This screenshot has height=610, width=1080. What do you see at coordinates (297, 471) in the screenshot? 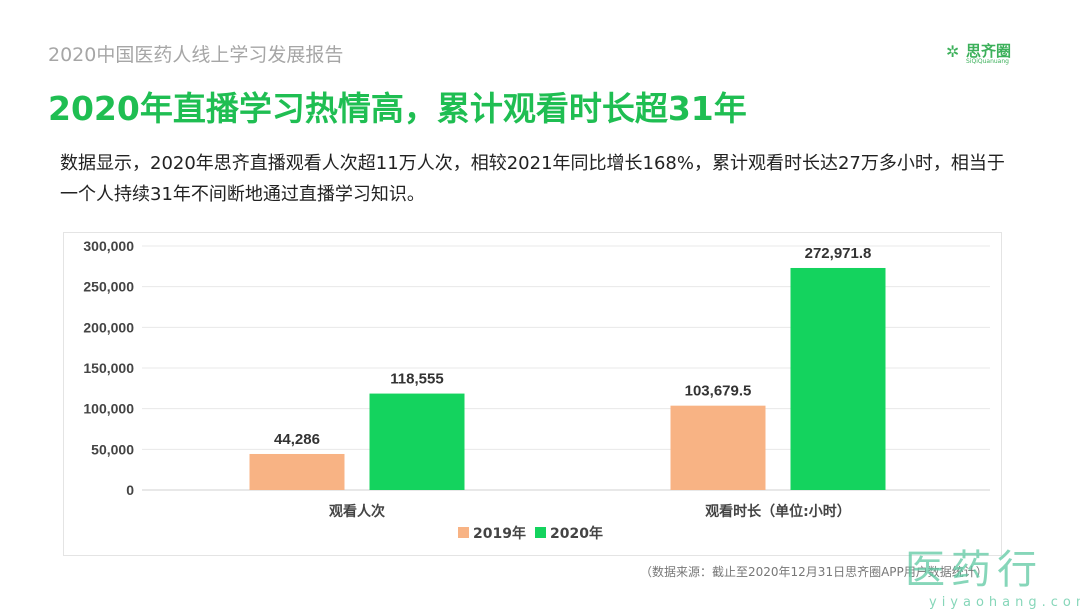
I see `bar-2019年-0` at bounding box center [297, 471].